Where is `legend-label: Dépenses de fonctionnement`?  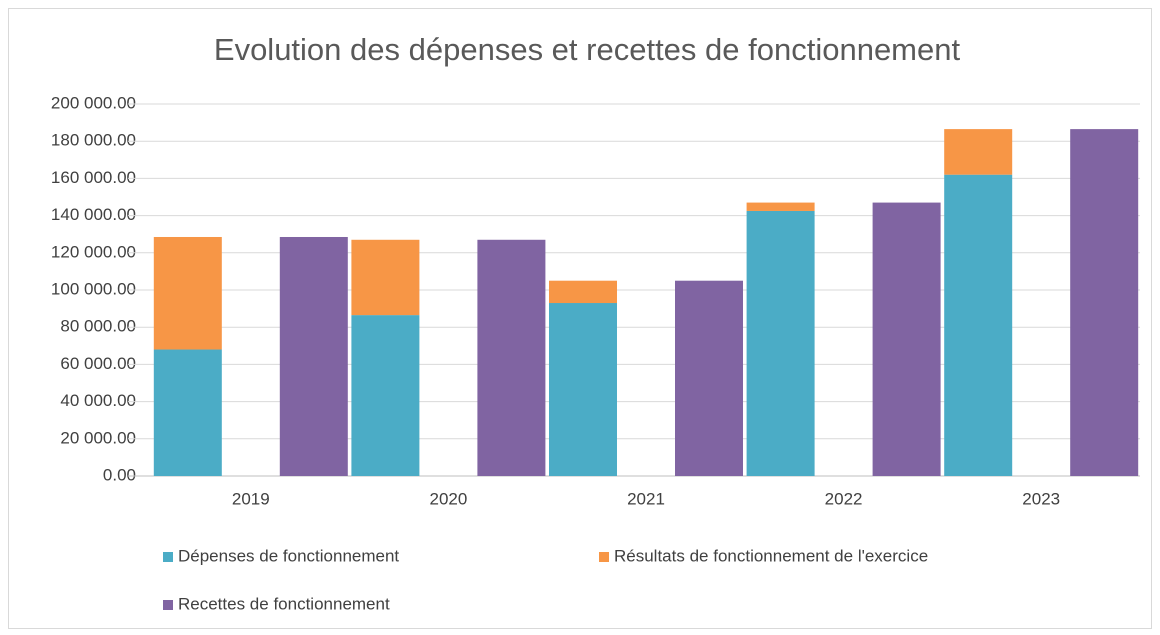 legend-label: Dépenses de fonctionnement is located at coordinates (288, 555).